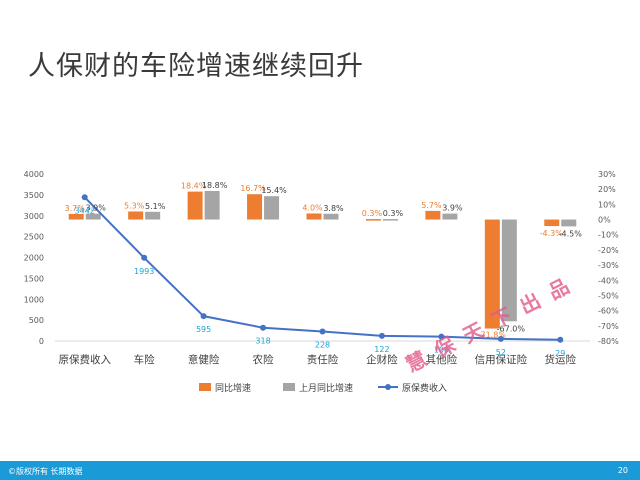 The width and height of the screenshot is (640, 480). What do you see at coordinates (155, 206) in the screenshot?
I see `bar-data-label: 5.1%` at bounding box center [155, 206].